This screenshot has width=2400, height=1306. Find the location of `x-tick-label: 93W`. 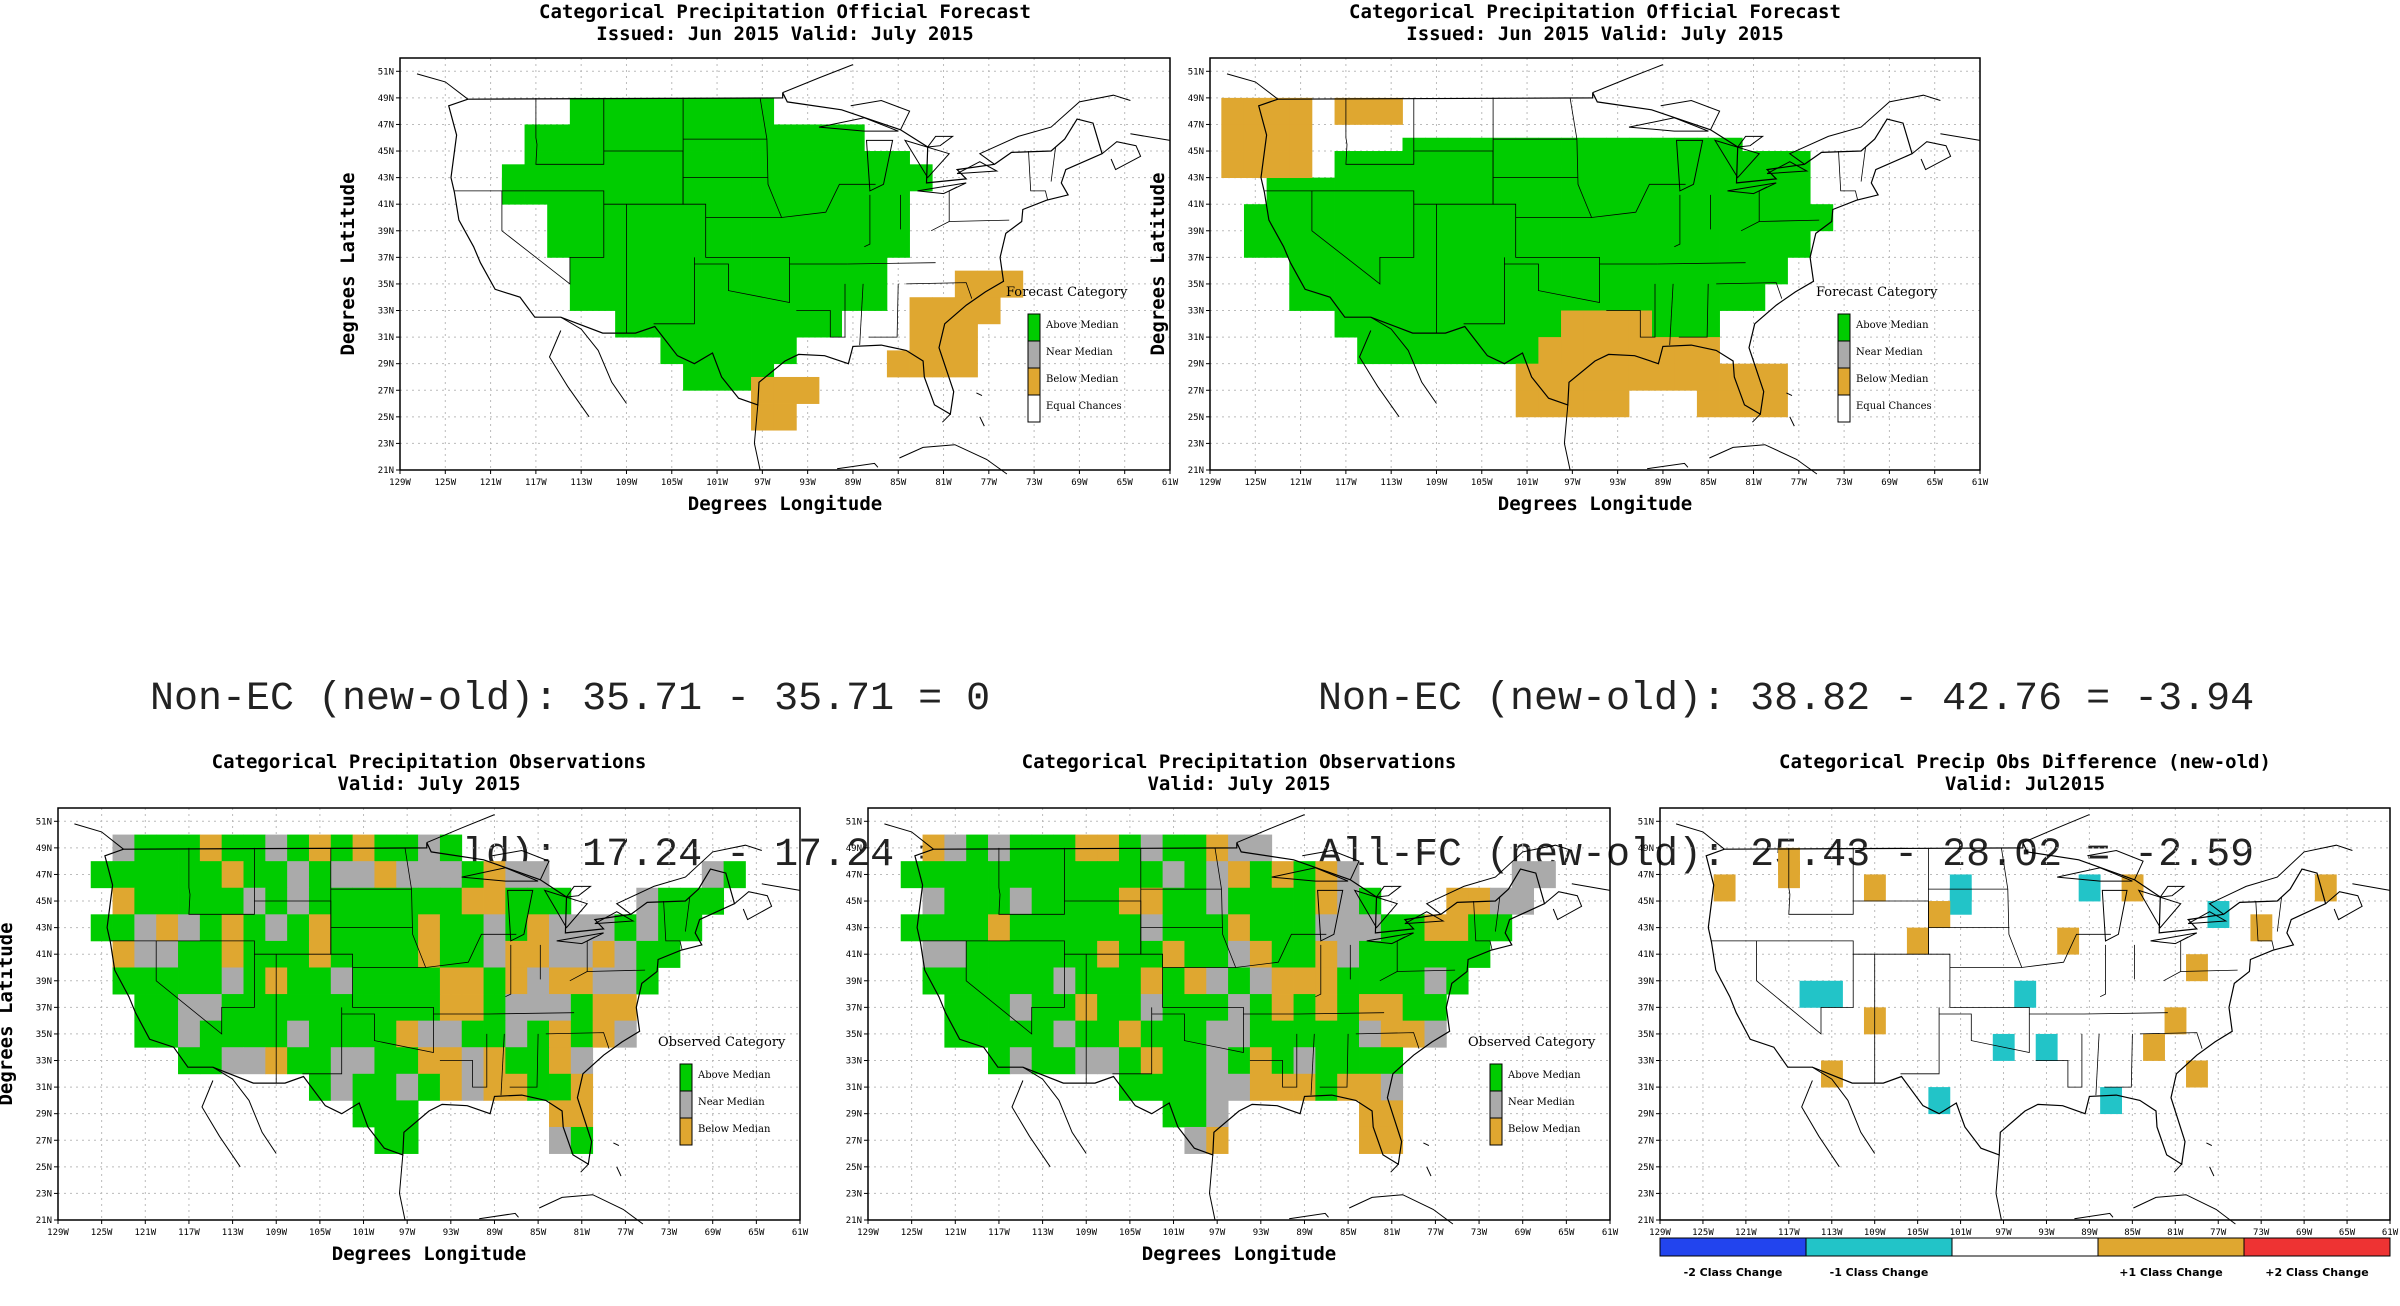

x-tick-label: 93W is located at coordinates (1618, 483).